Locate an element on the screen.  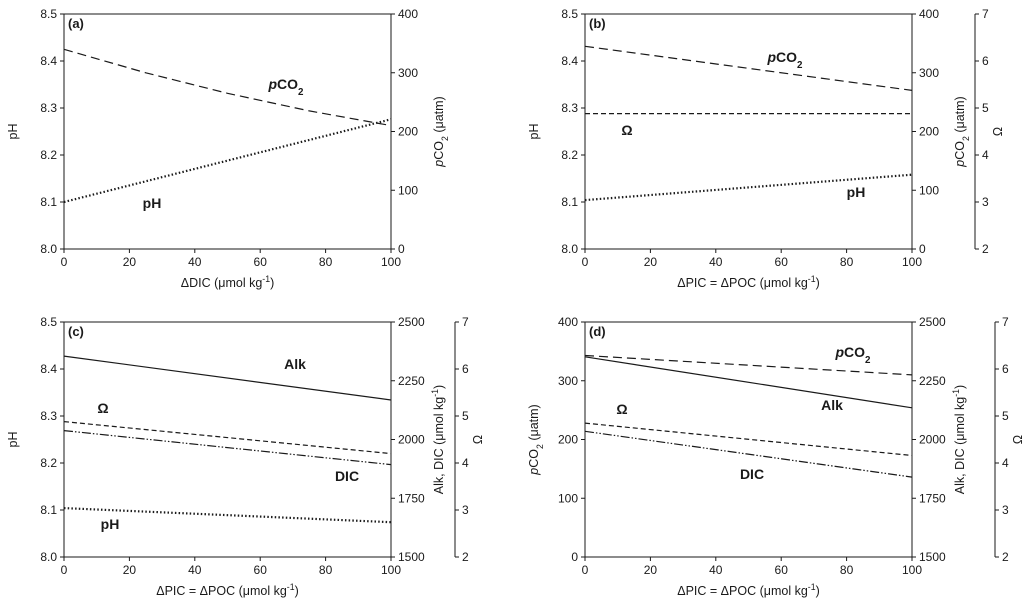
x-axis-label: ΔDIC (μmol kg-1) is located at coordinates (227, 282).